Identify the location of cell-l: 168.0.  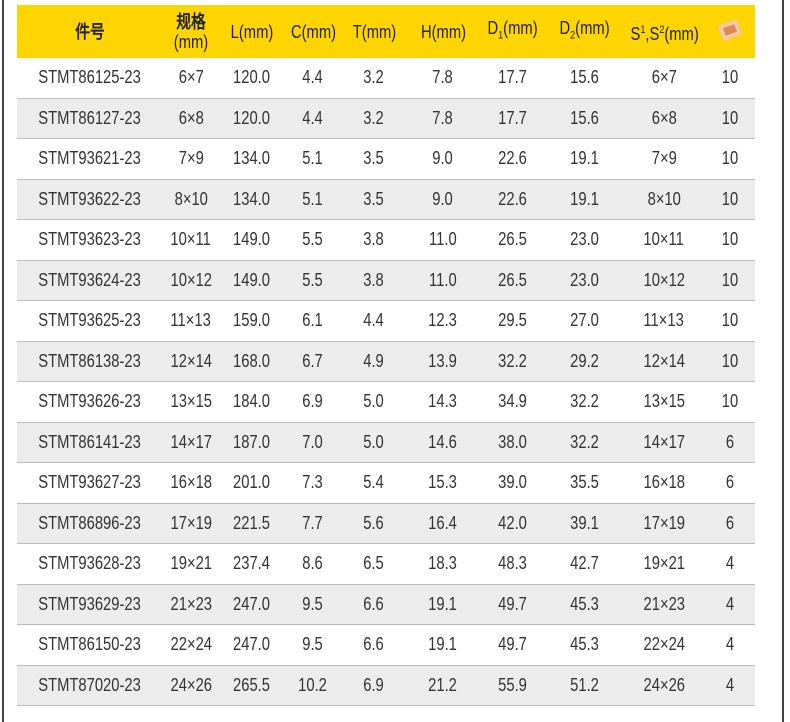
(252, 361).